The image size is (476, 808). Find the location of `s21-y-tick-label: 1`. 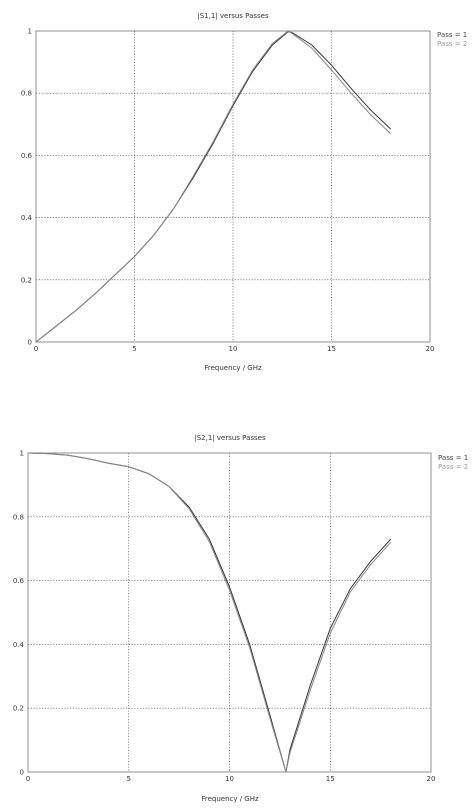

s21-y-tick-label: 1 is located at coordinates (22, 454).